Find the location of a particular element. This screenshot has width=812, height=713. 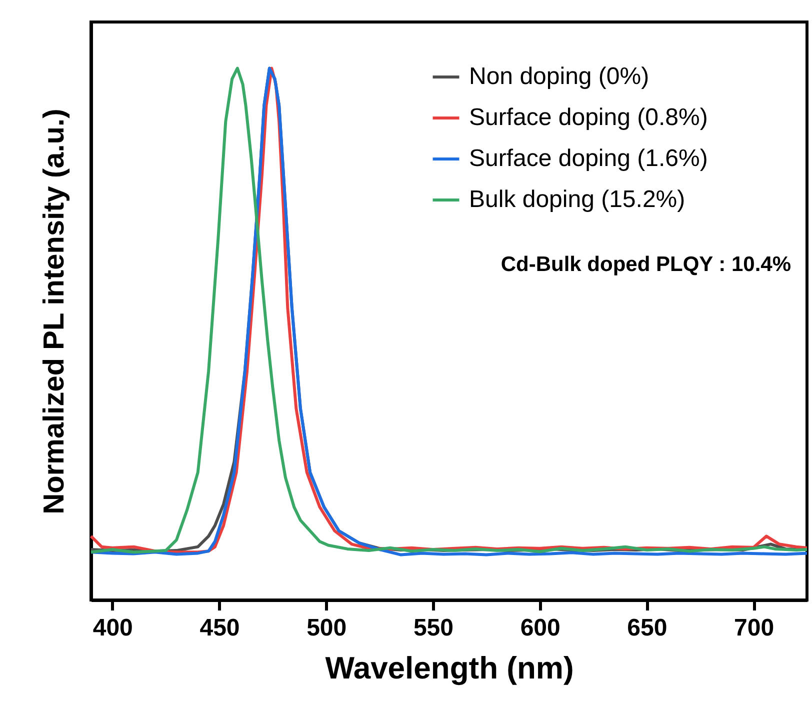

legend-label: Surface doping (0.8%) is located at coordinates (588, 117).